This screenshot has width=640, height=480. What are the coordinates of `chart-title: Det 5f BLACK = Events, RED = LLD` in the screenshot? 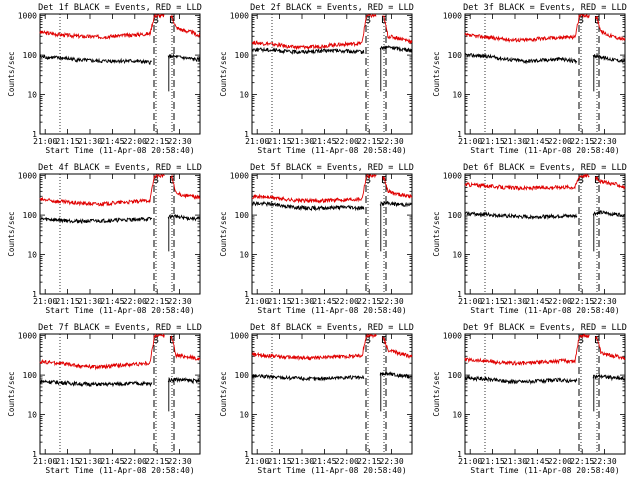 It's located at (332, 168).